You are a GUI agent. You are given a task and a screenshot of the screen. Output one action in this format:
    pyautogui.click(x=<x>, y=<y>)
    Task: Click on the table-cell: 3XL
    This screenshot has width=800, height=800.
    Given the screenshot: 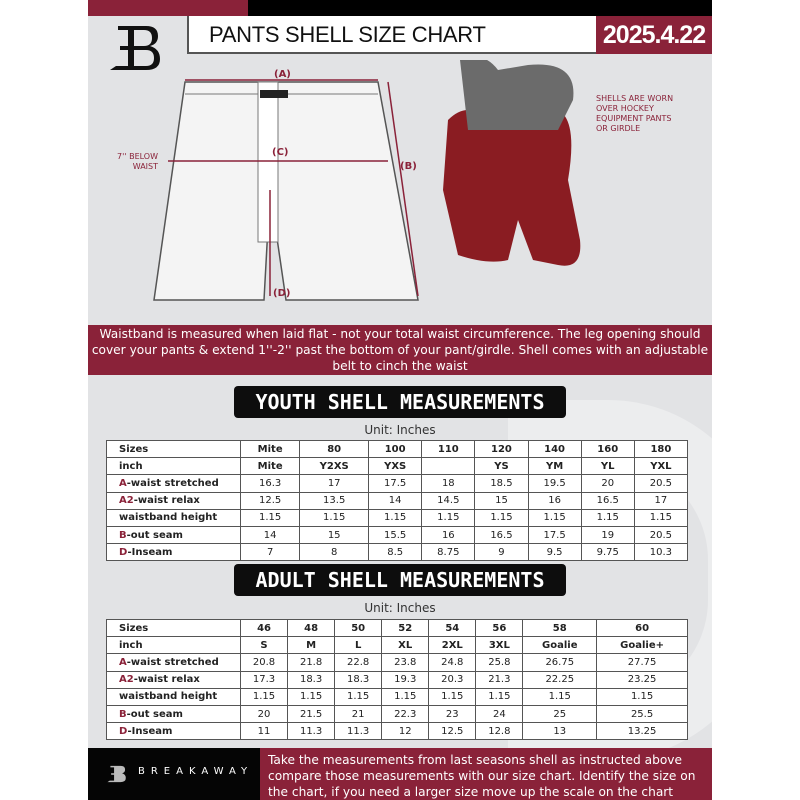 What is the action you would take?
    pyautogui.click(x=499, y=645)
    